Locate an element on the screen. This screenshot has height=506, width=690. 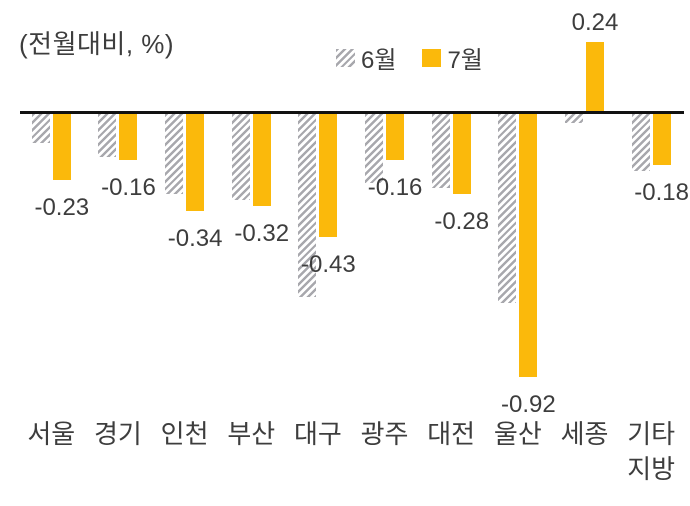
data-label-9: 0.24 is located at coordinates (595, 22).